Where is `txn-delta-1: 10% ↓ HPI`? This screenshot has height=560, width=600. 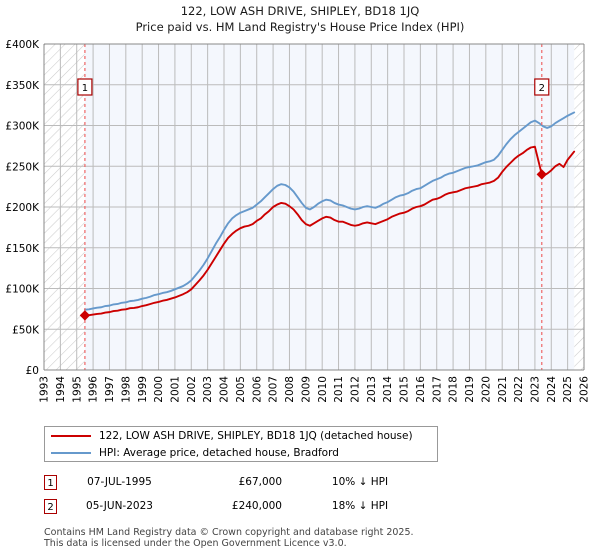 txn-delta-1: 10% ↓ HPI is located at coordinates (360, 482).